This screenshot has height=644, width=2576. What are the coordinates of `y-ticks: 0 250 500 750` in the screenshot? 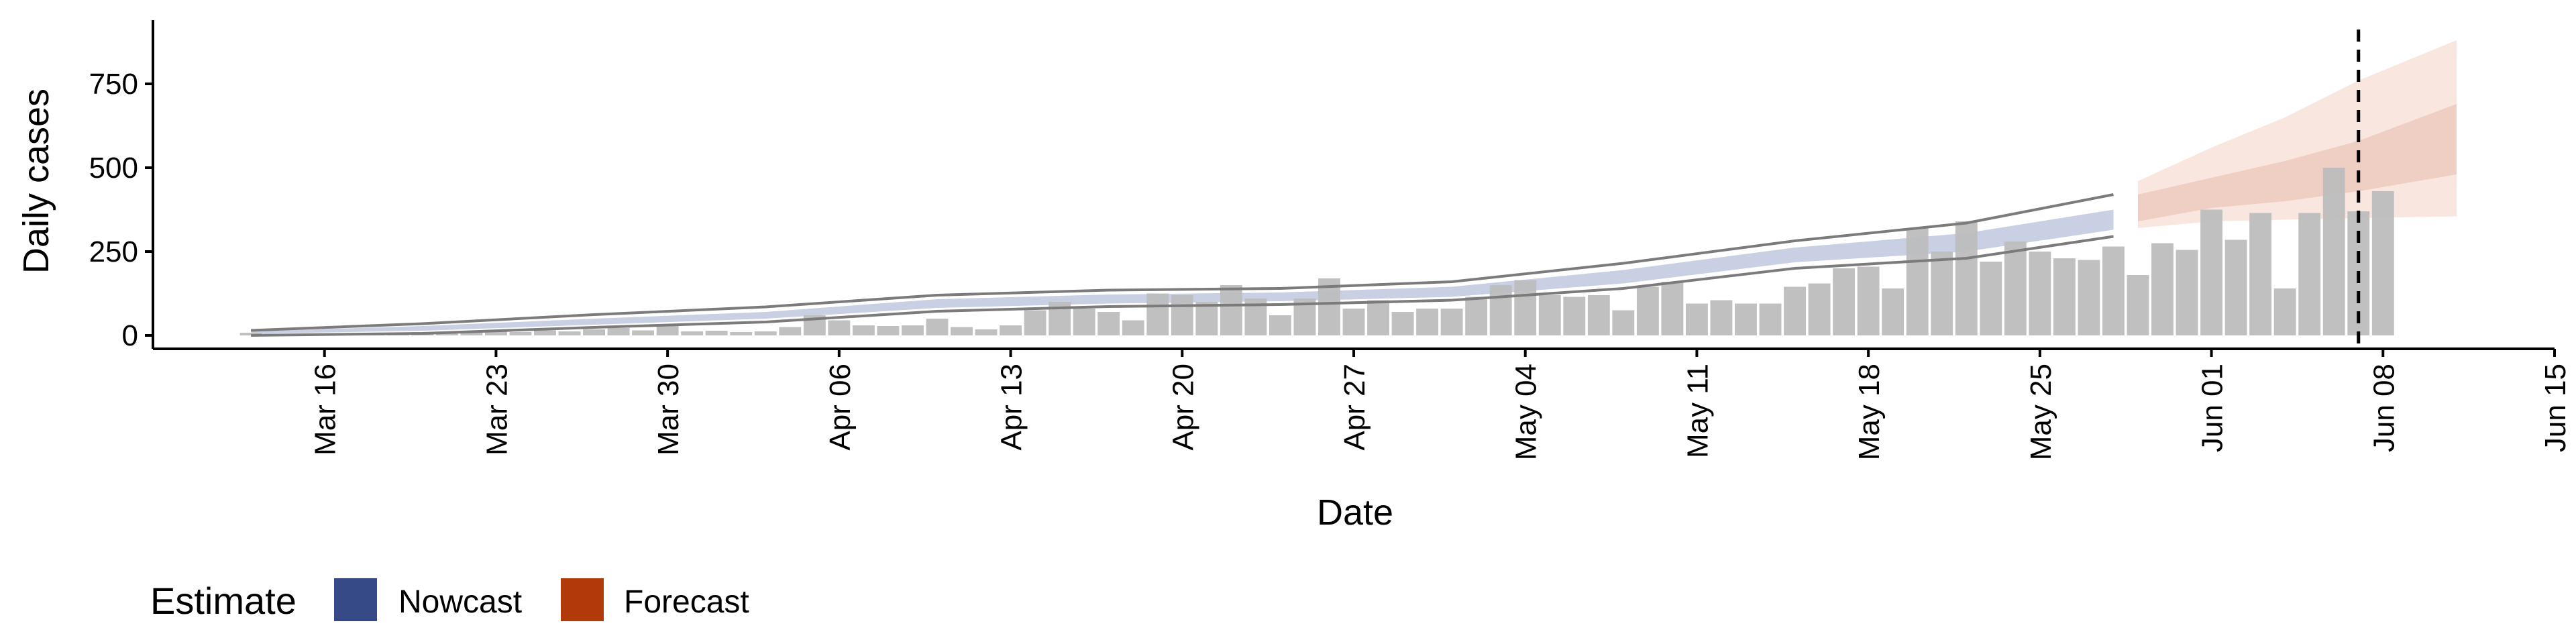 It's located at (121, 210).